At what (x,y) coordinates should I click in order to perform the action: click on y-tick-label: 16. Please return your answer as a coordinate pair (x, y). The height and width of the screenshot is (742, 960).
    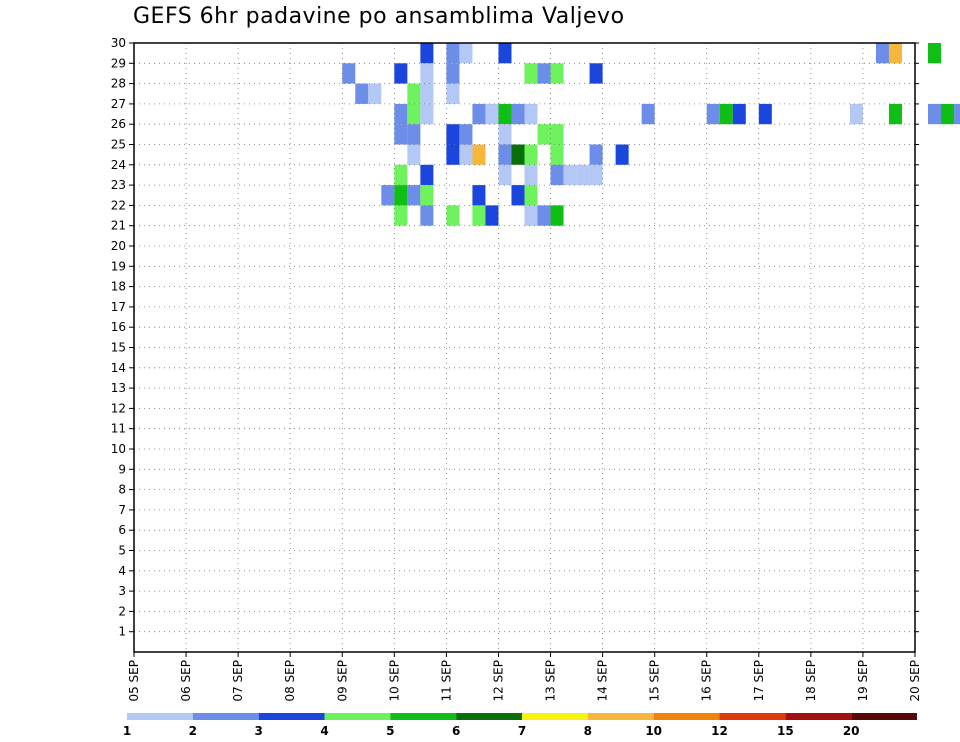
    Looking at the image, I should click on (118, 327).